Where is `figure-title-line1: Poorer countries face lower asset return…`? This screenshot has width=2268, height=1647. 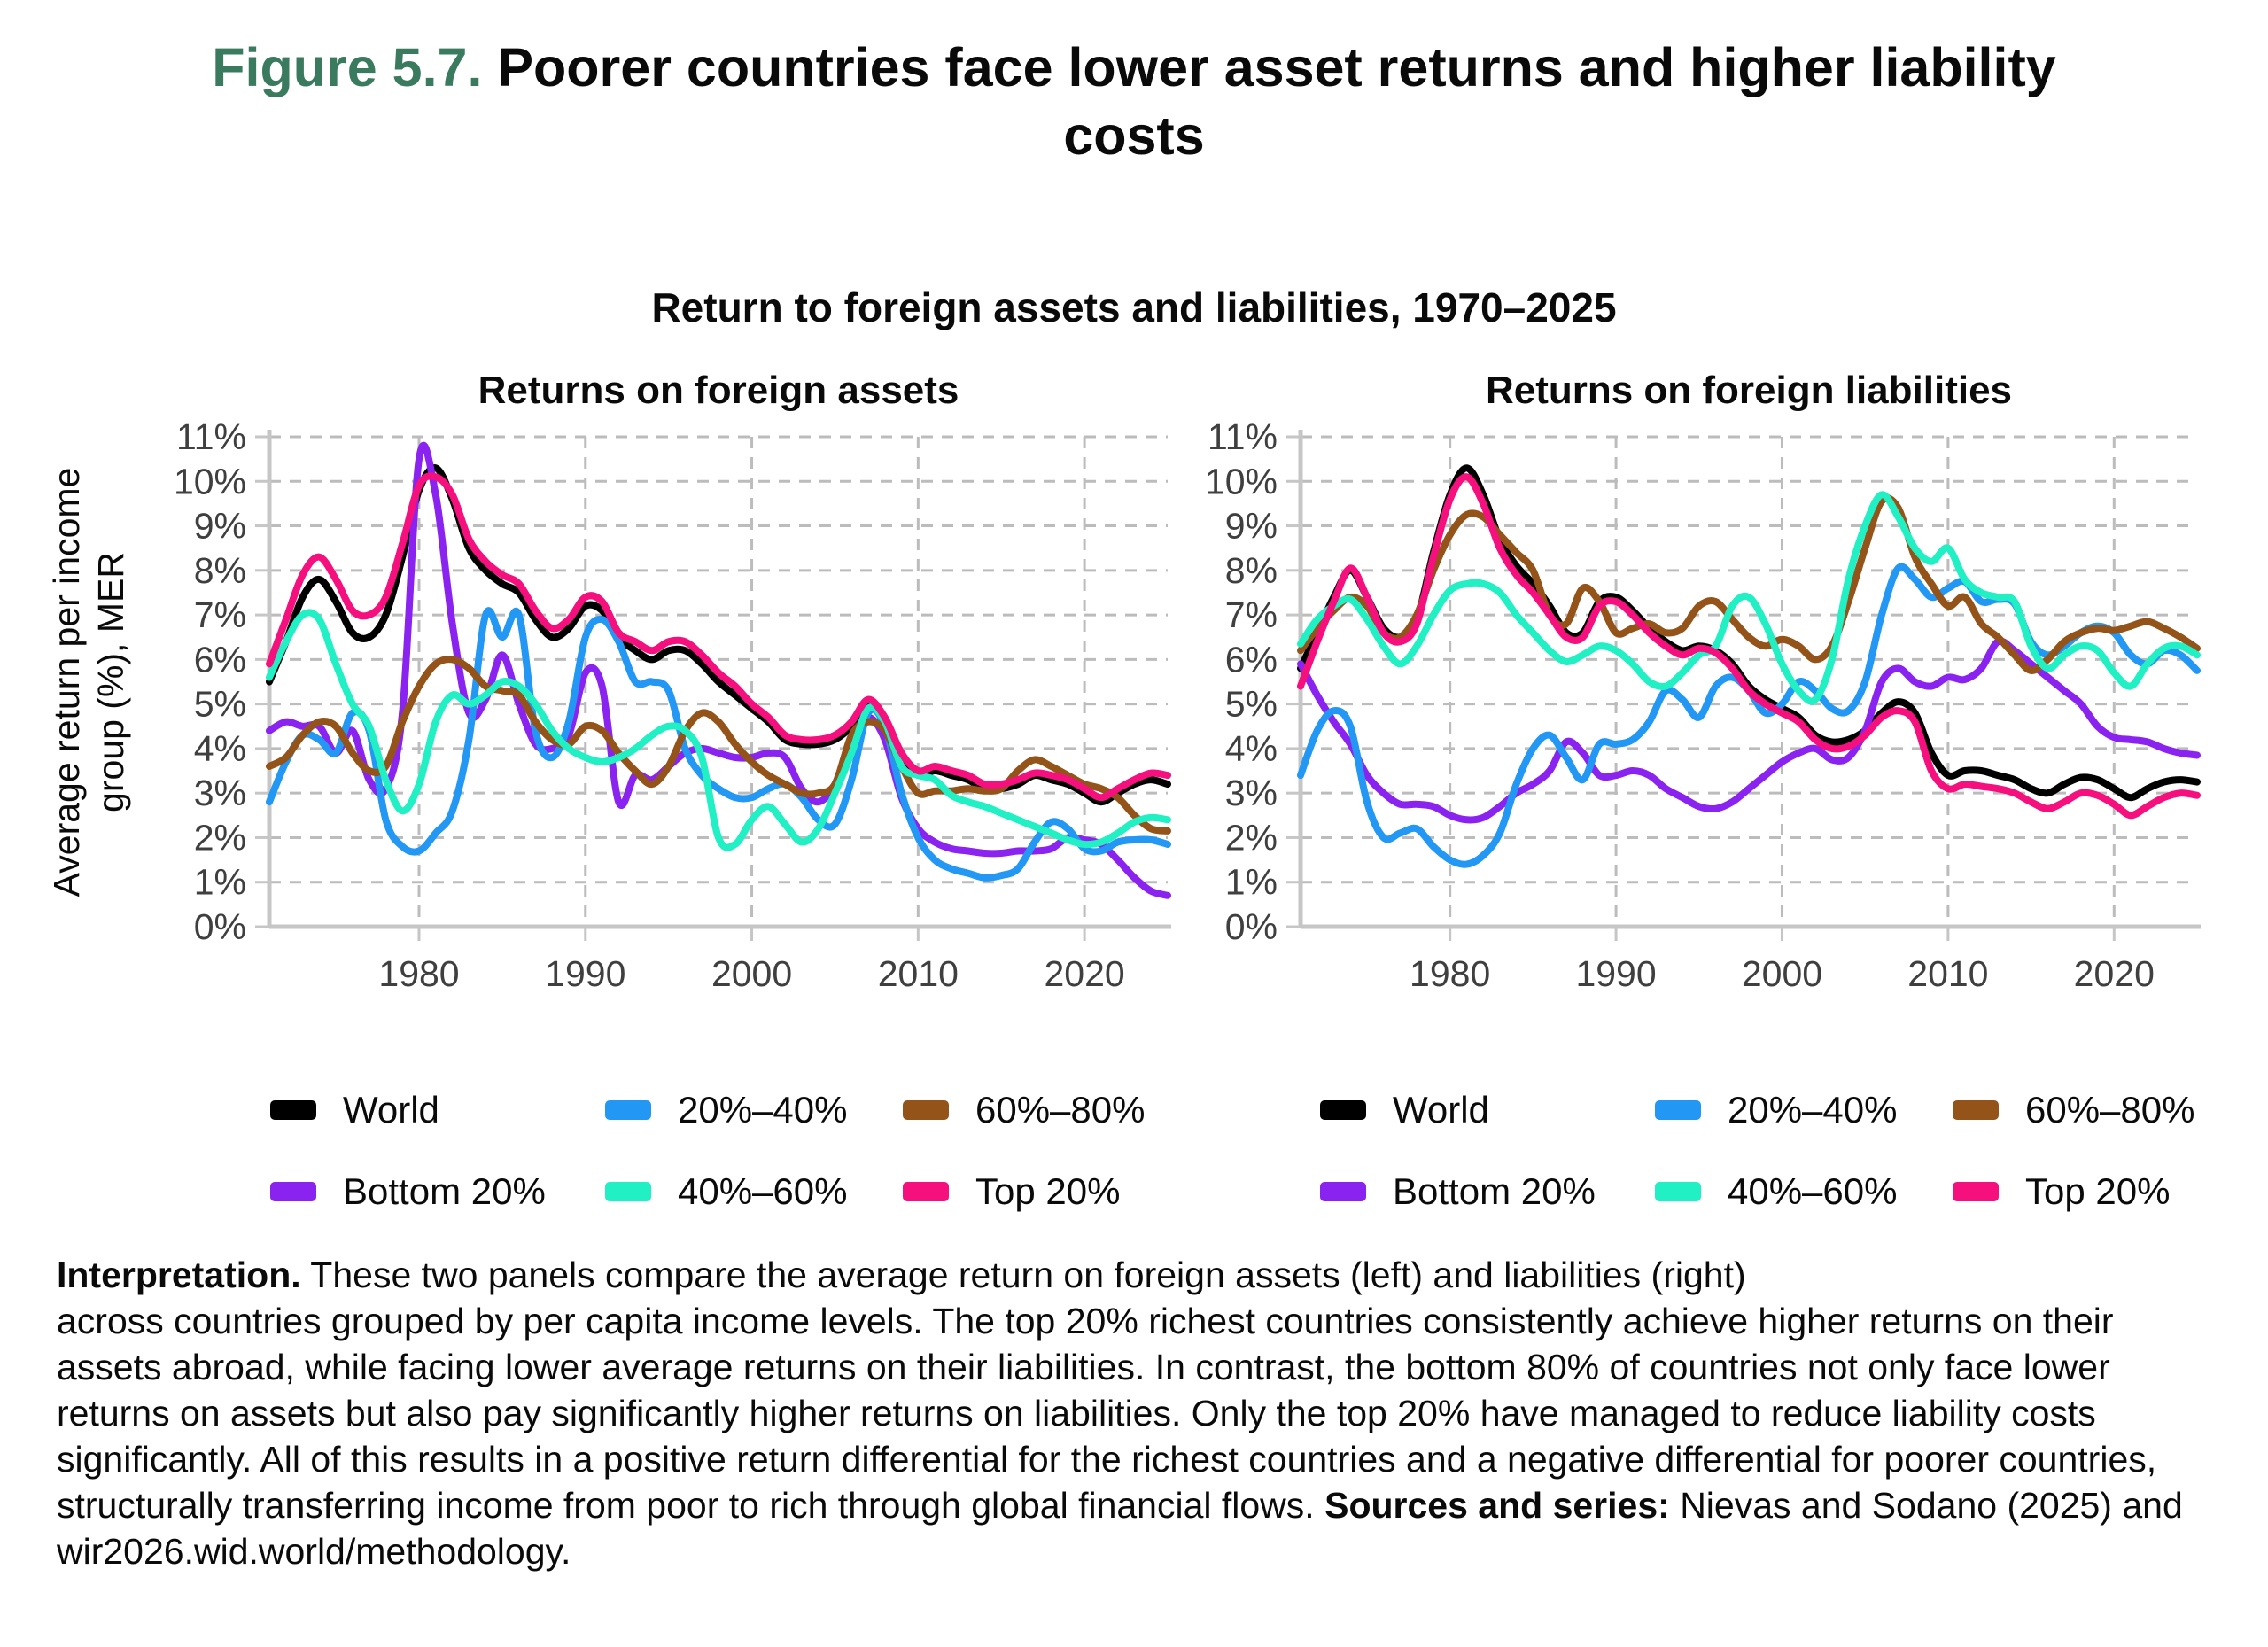 figure-title-line1: Poorer countries face lower asset return… is located at coordinates (1276, 67).